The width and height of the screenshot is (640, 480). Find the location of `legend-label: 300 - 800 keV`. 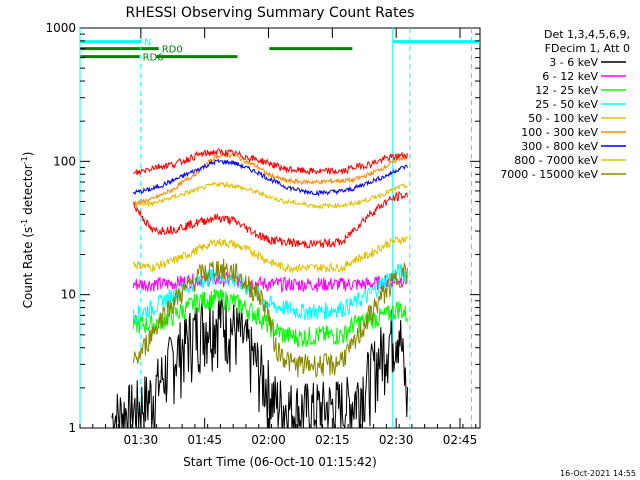

legend-label: 300 - 800 keV is located at coordinates (559, 146).